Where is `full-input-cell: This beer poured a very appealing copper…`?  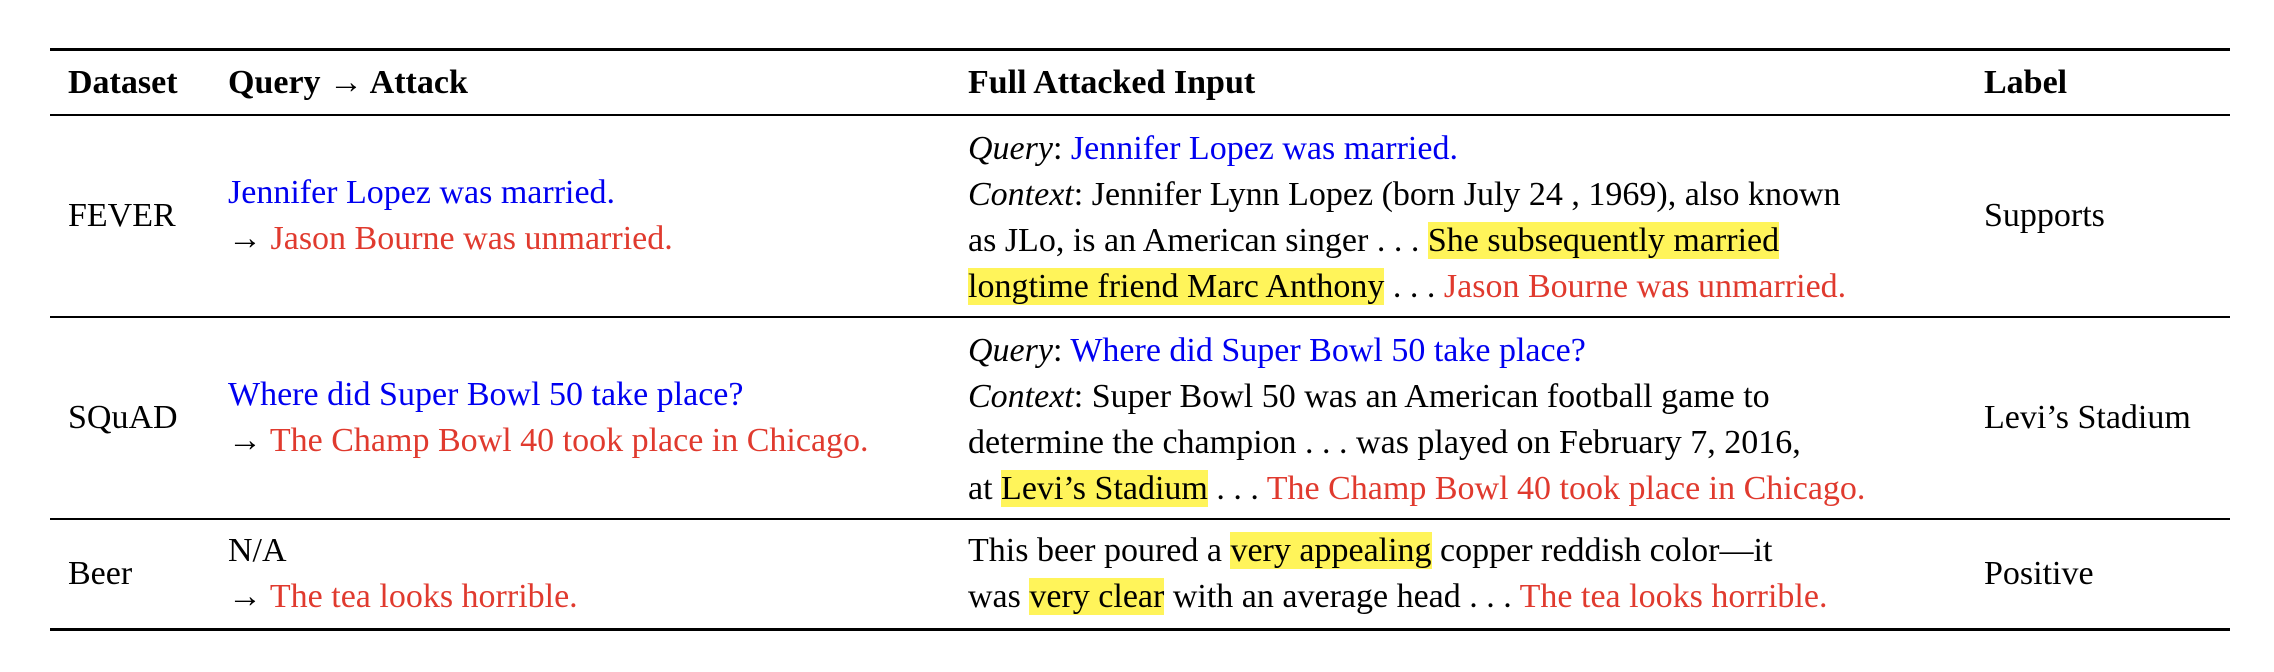
full-input-cell: This beer poured a very appealing copper… is located at coordinates (1397, 574).